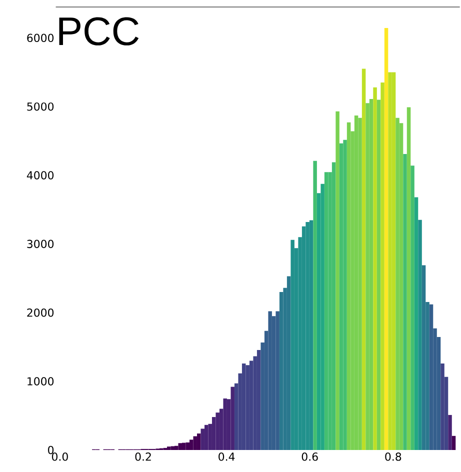 Image resolution: width=461 pixels, height=472 pixels. Describe the element at coordinates (40, 106) in the screenshot. I see `y-tick-label: 5000` at that location.